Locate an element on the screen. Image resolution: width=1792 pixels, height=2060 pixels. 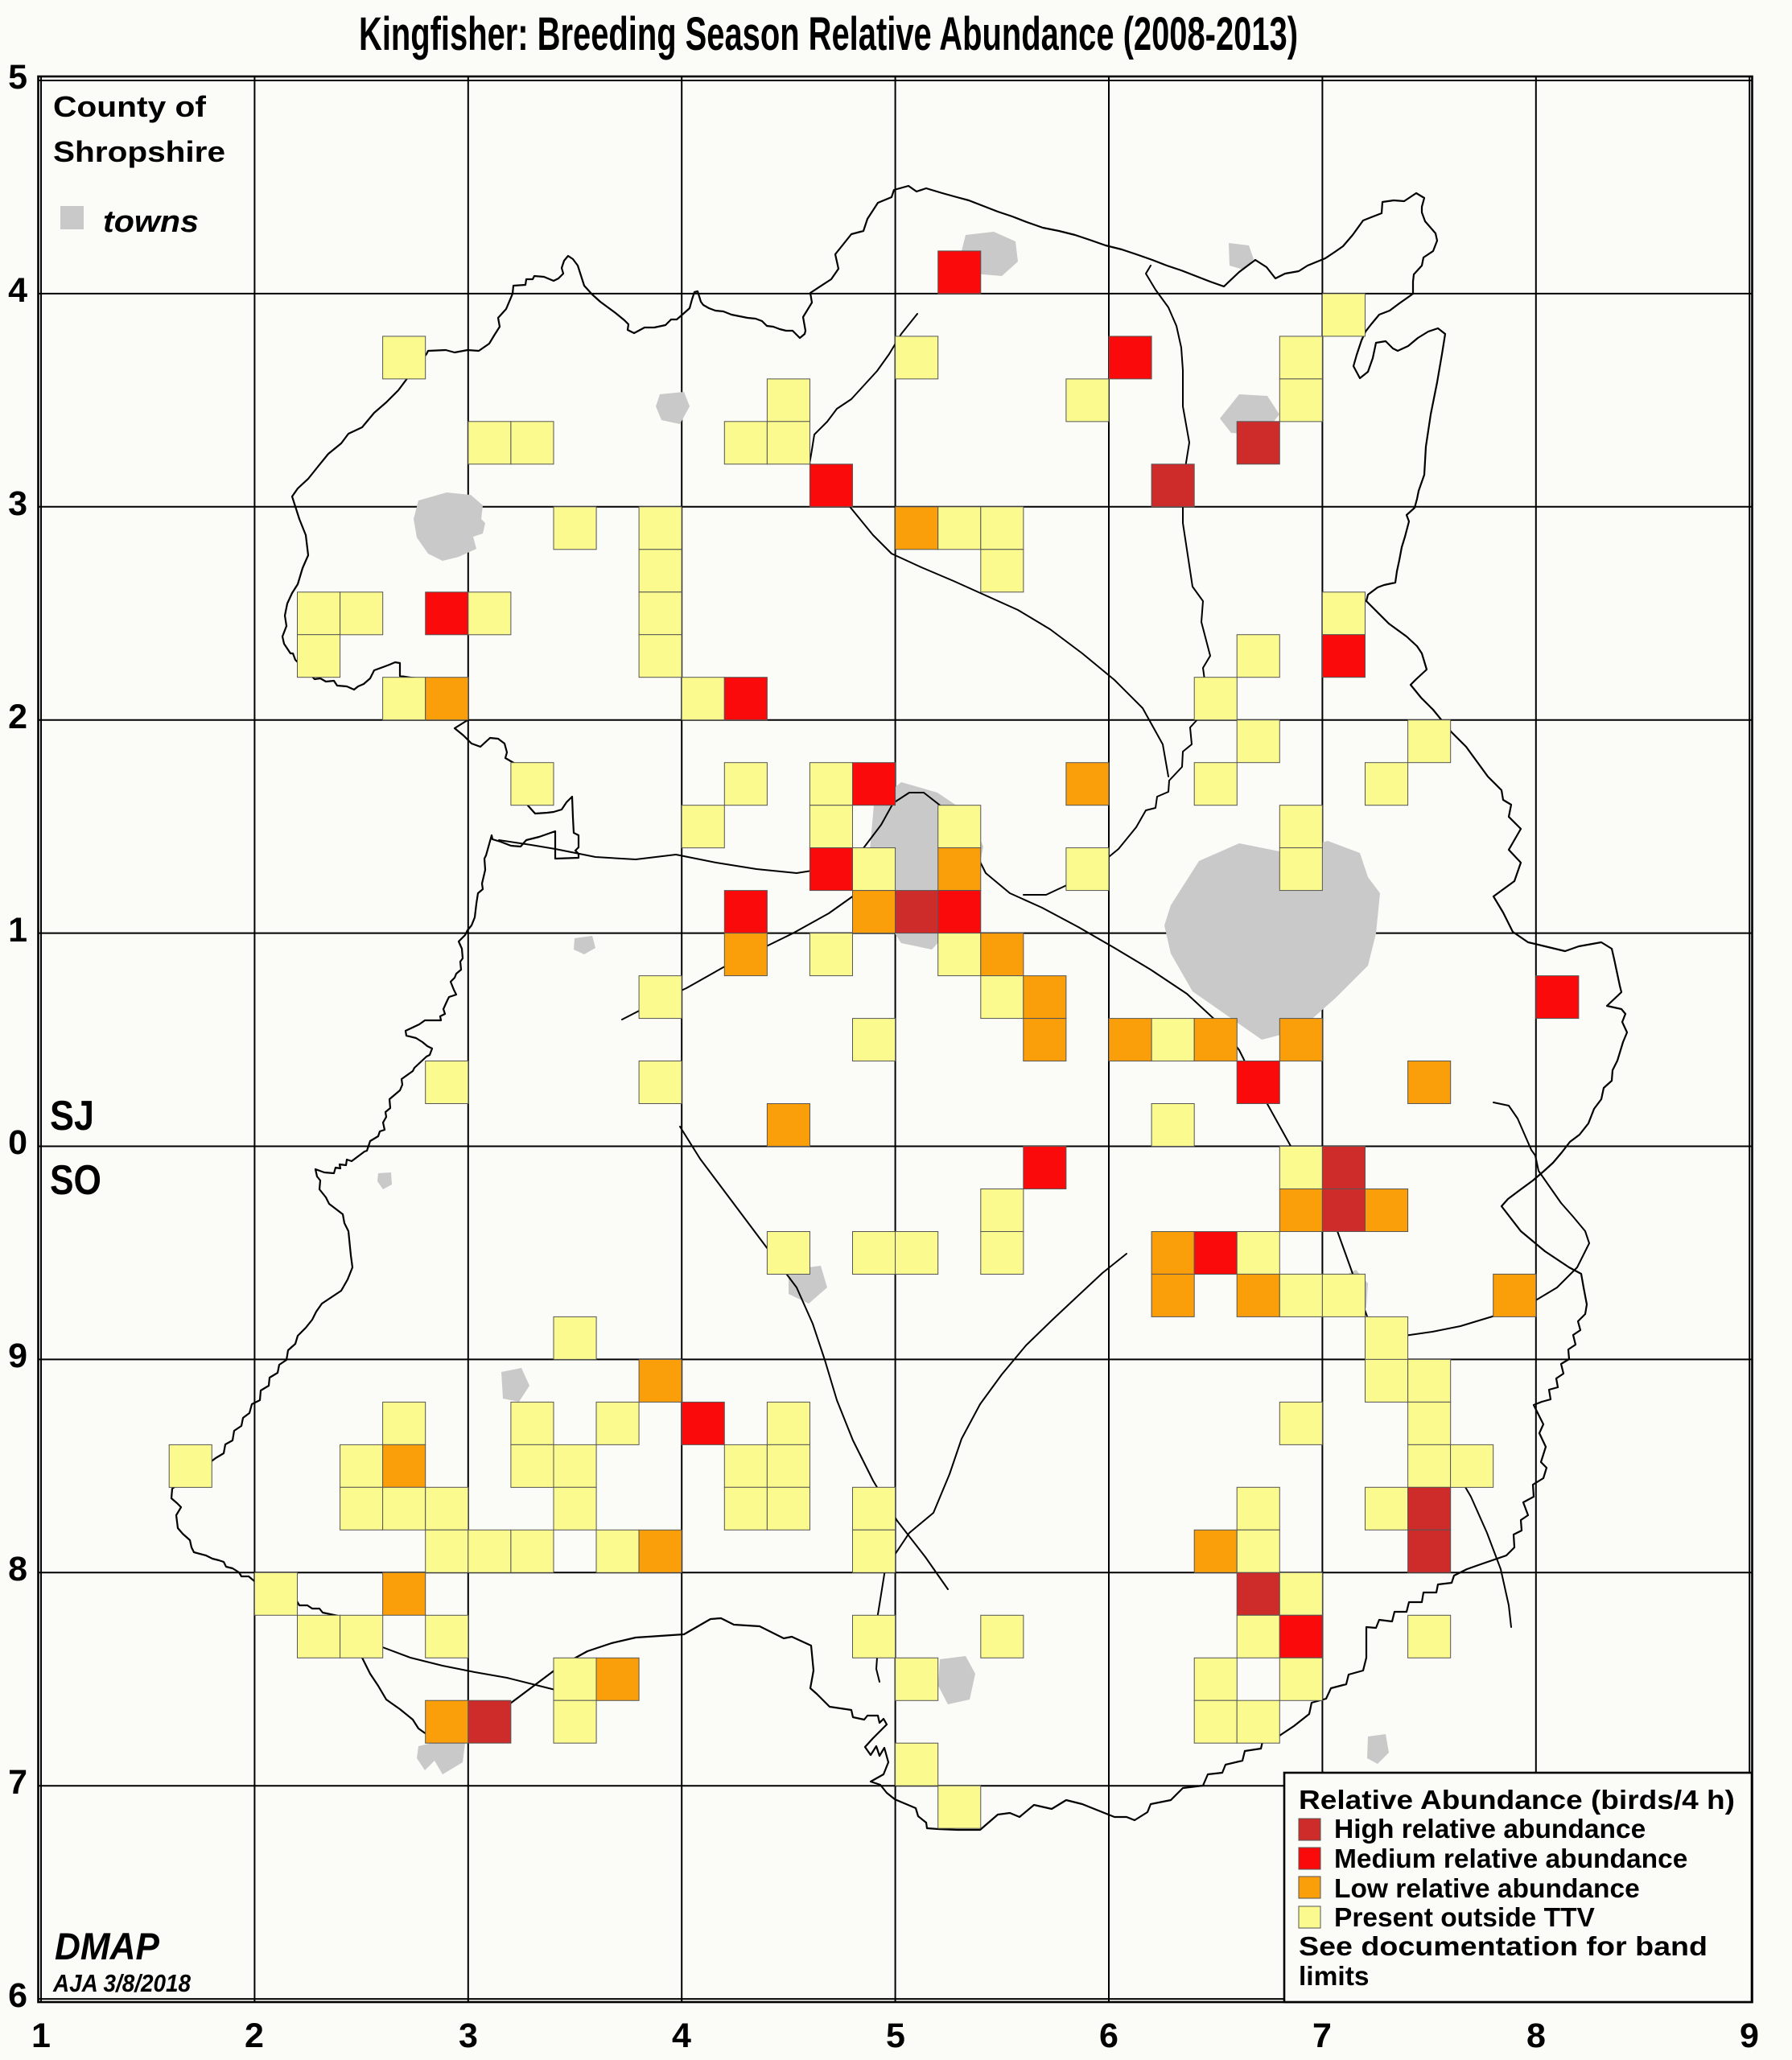
svg-text: Relative Abundance (birds/4 h) is located at coordinates (1517, 1800).